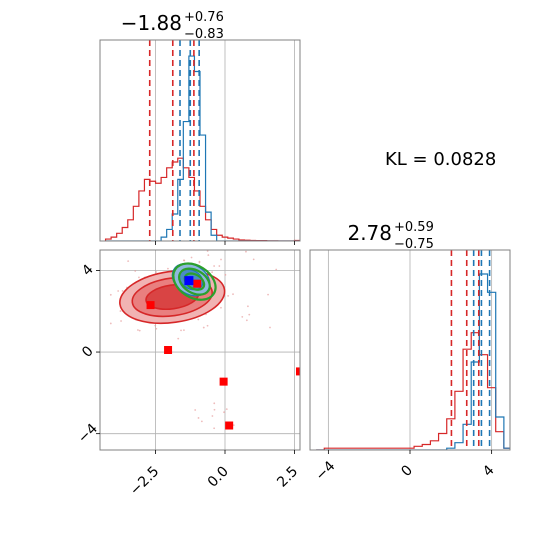 The width and height of the screenshot is (550, 550). Describe the element at coordinates (287, 477) in the screenshot. I see `joint-xtick-label: 2.5` at that location.